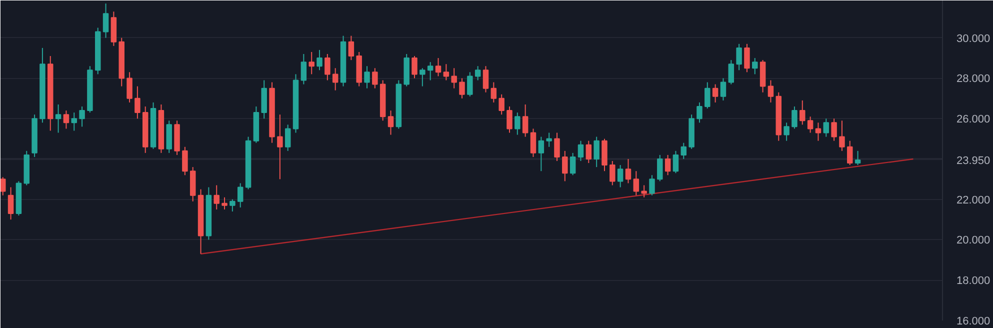 This screenshot has width=993, height=328. I want to click on y-tick-label: 22.000, so click(973, 200).